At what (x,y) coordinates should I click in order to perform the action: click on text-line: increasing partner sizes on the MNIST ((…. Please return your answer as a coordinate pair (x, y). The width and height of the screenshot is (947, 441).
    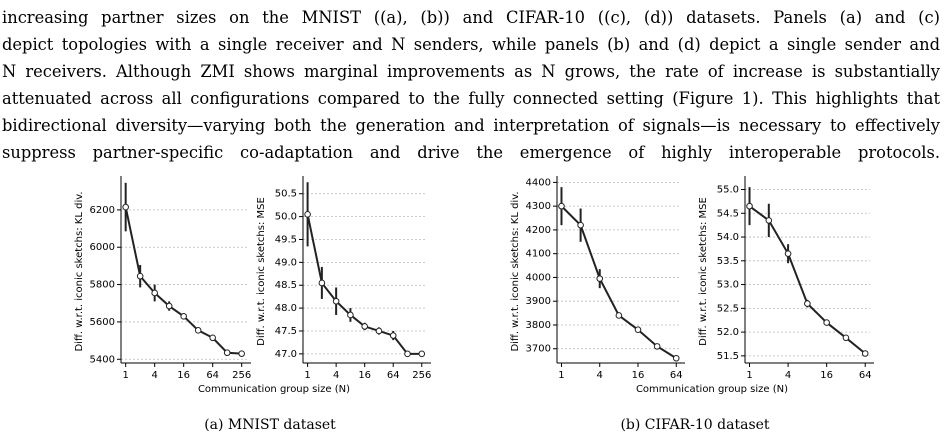
    Looking at the image, I should click on (471, 17).